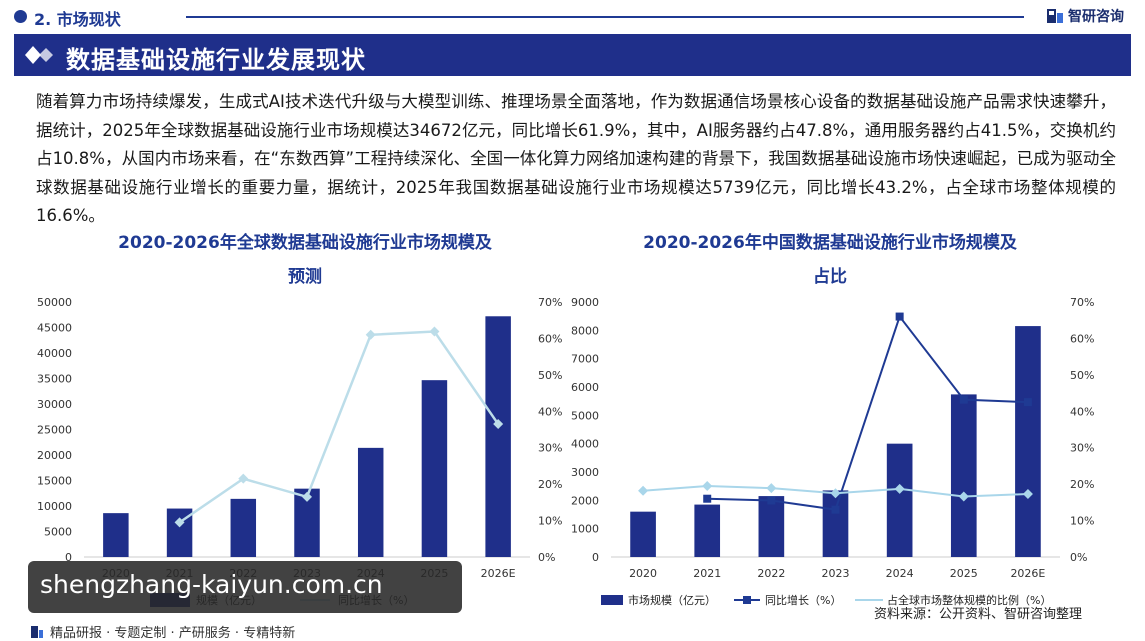 The width and height of the screenshot is (1145, 641). What do you see at coordinates (54, 353) in the screenshot?
I see `g-y-left-tick: 40000` at bounding box center [54, 353].